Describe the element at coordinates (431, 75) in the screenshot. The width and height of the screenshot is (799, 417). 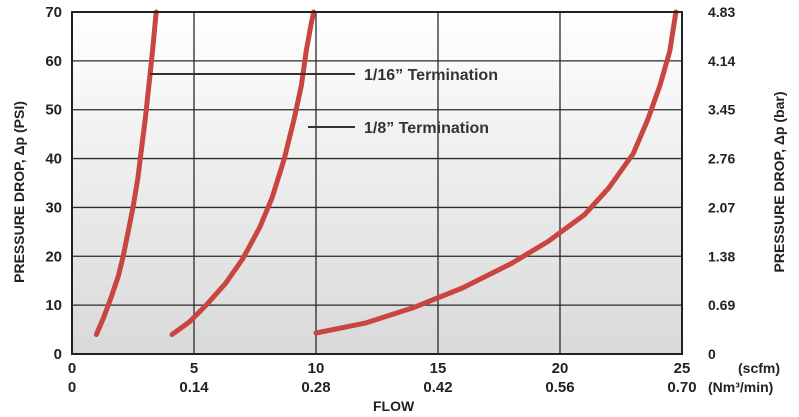
I see `annotation-1-16-label: 1/16” Termination` at that location.